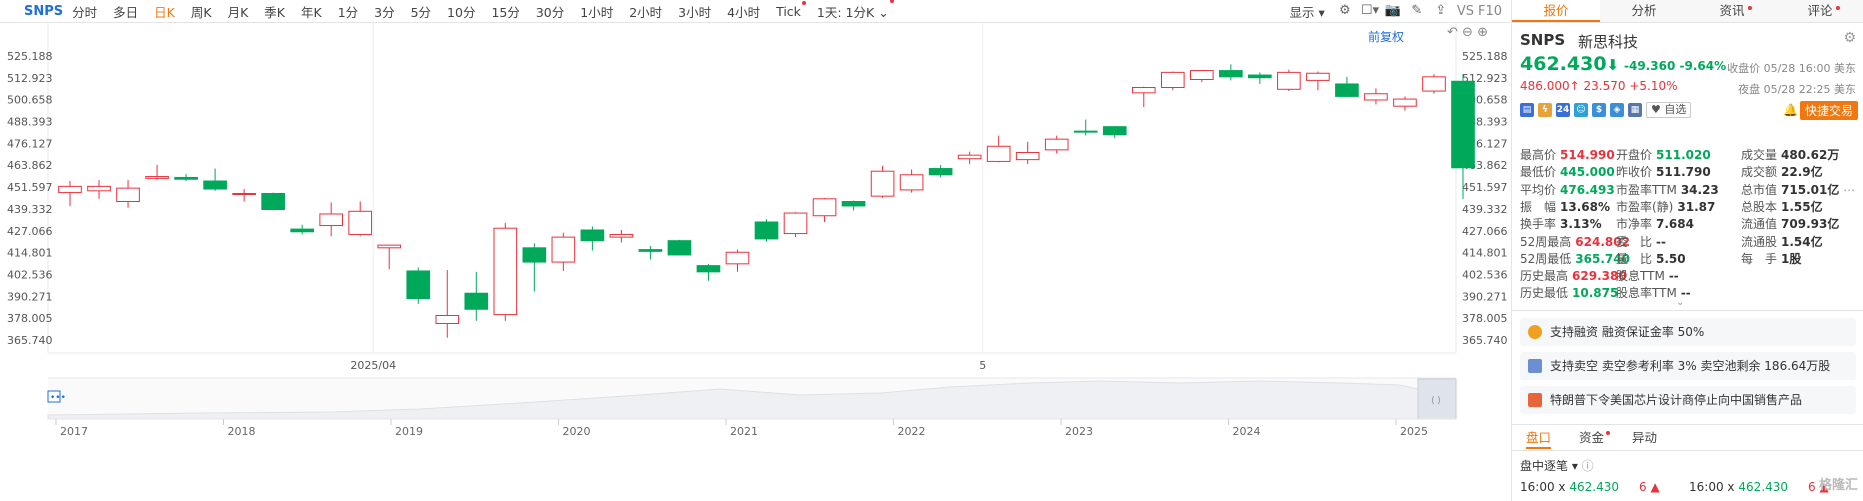 The width and height of the screenshot is (1863, 501). Describe the element at coordinates (201, 12) in the screenshot. I see `timeframe-3: 周K` at that location.